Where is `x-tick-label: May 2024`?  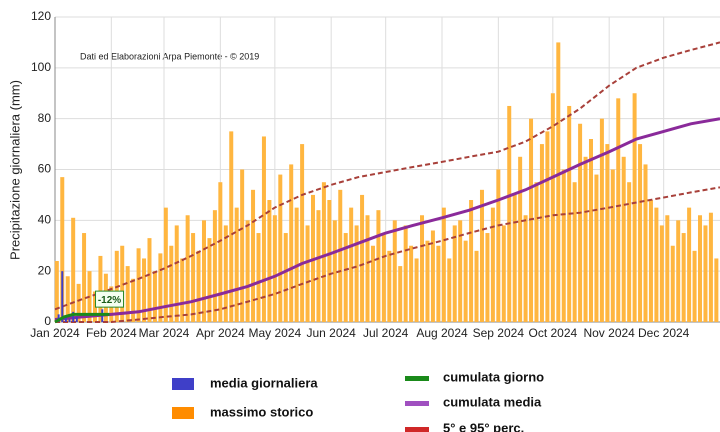
x-tick-label: May 2024 is located at coordinates (274, 333).